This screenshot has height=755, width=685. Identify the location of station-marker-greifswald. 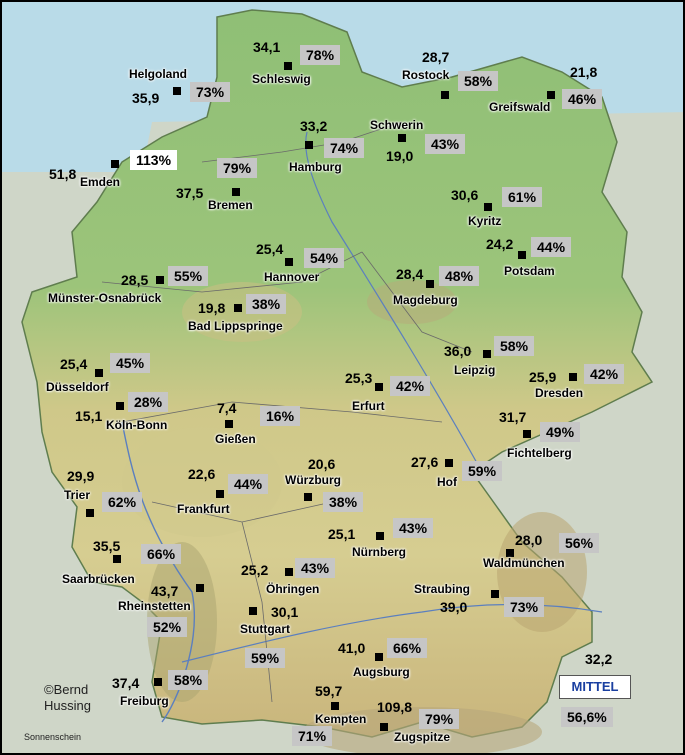
(551, 95).